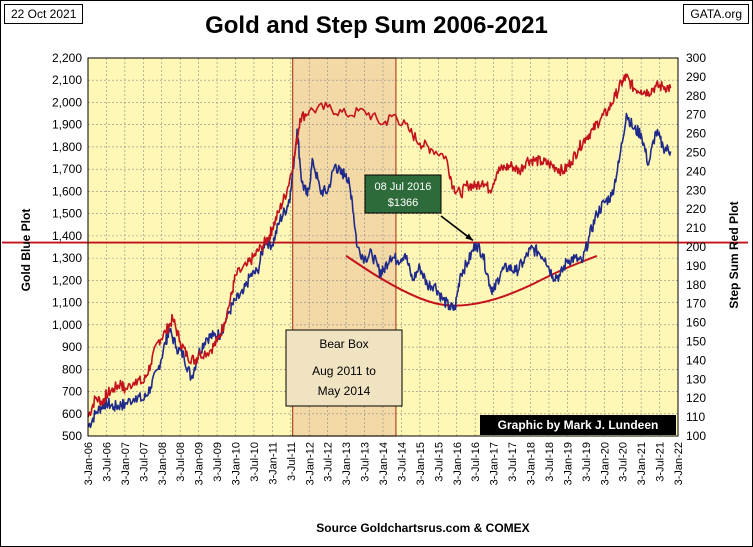 The width and height of the screenshot is (753, 547). I want to click on y-right-tick-label: 230, so click(696, 190).